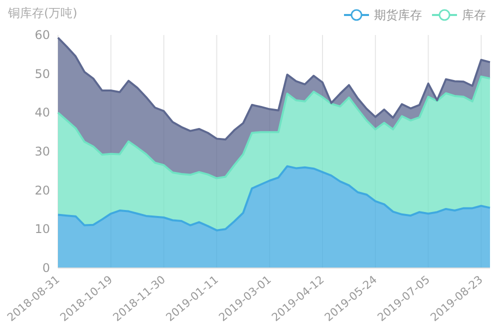 Image resolution: width=498 pixels, height=332 pixels. Describe the element at coordinates (42, 13) in the screenshot. I see `y-axis-title: 铜库存(万吨)` at that location.